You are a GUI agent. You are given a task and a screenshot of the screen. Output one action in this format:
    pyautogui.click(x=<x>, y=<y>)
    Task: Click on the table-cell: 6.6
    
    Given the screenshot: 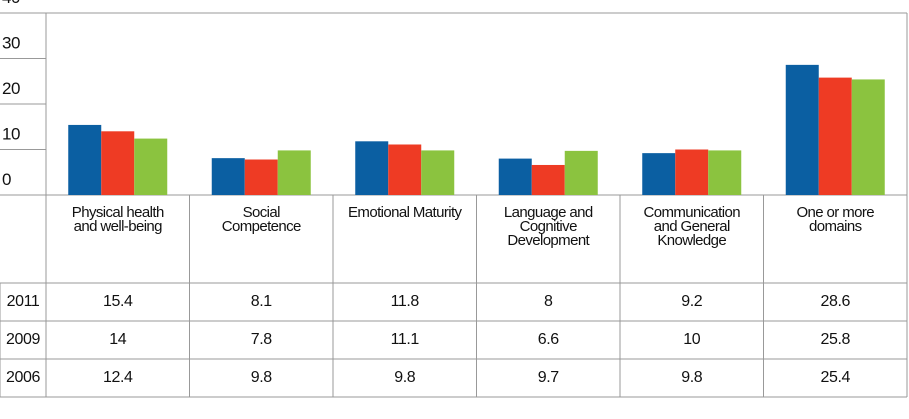 What is the action you would take?
    pyautogui.click(x=548, y=339)
    